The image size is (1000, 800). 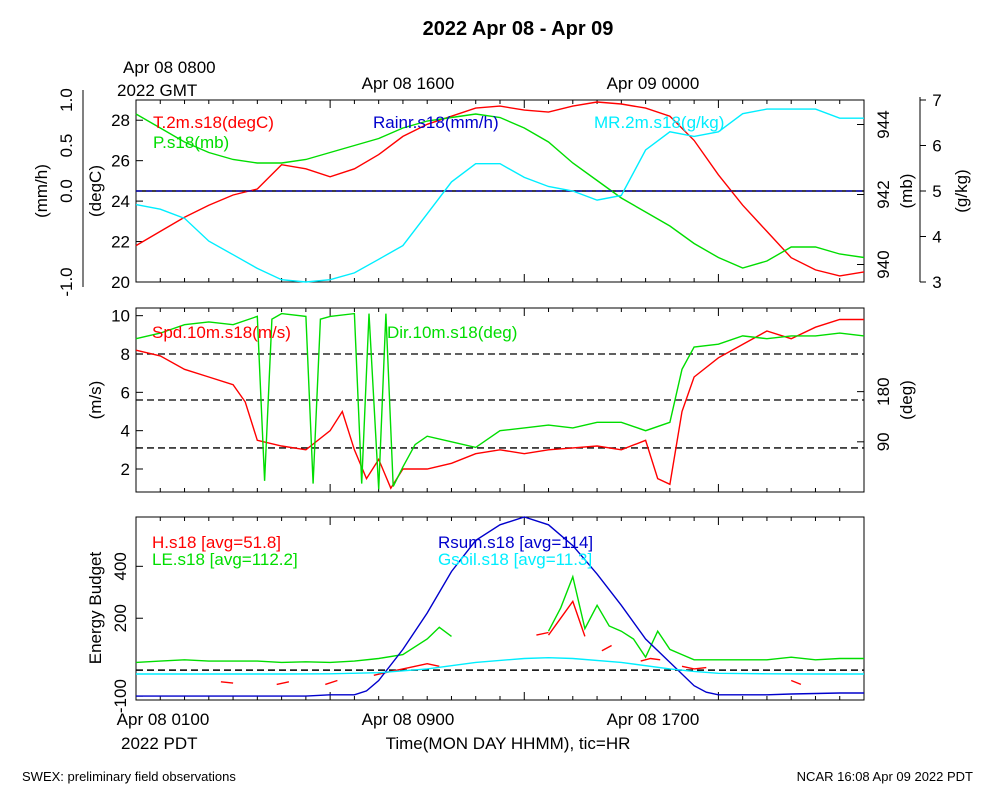 What do you see at coordinates (95, 191) in the screenshot?
I see `degc-axis-title: (degC)` at bounding box center [95, 191].